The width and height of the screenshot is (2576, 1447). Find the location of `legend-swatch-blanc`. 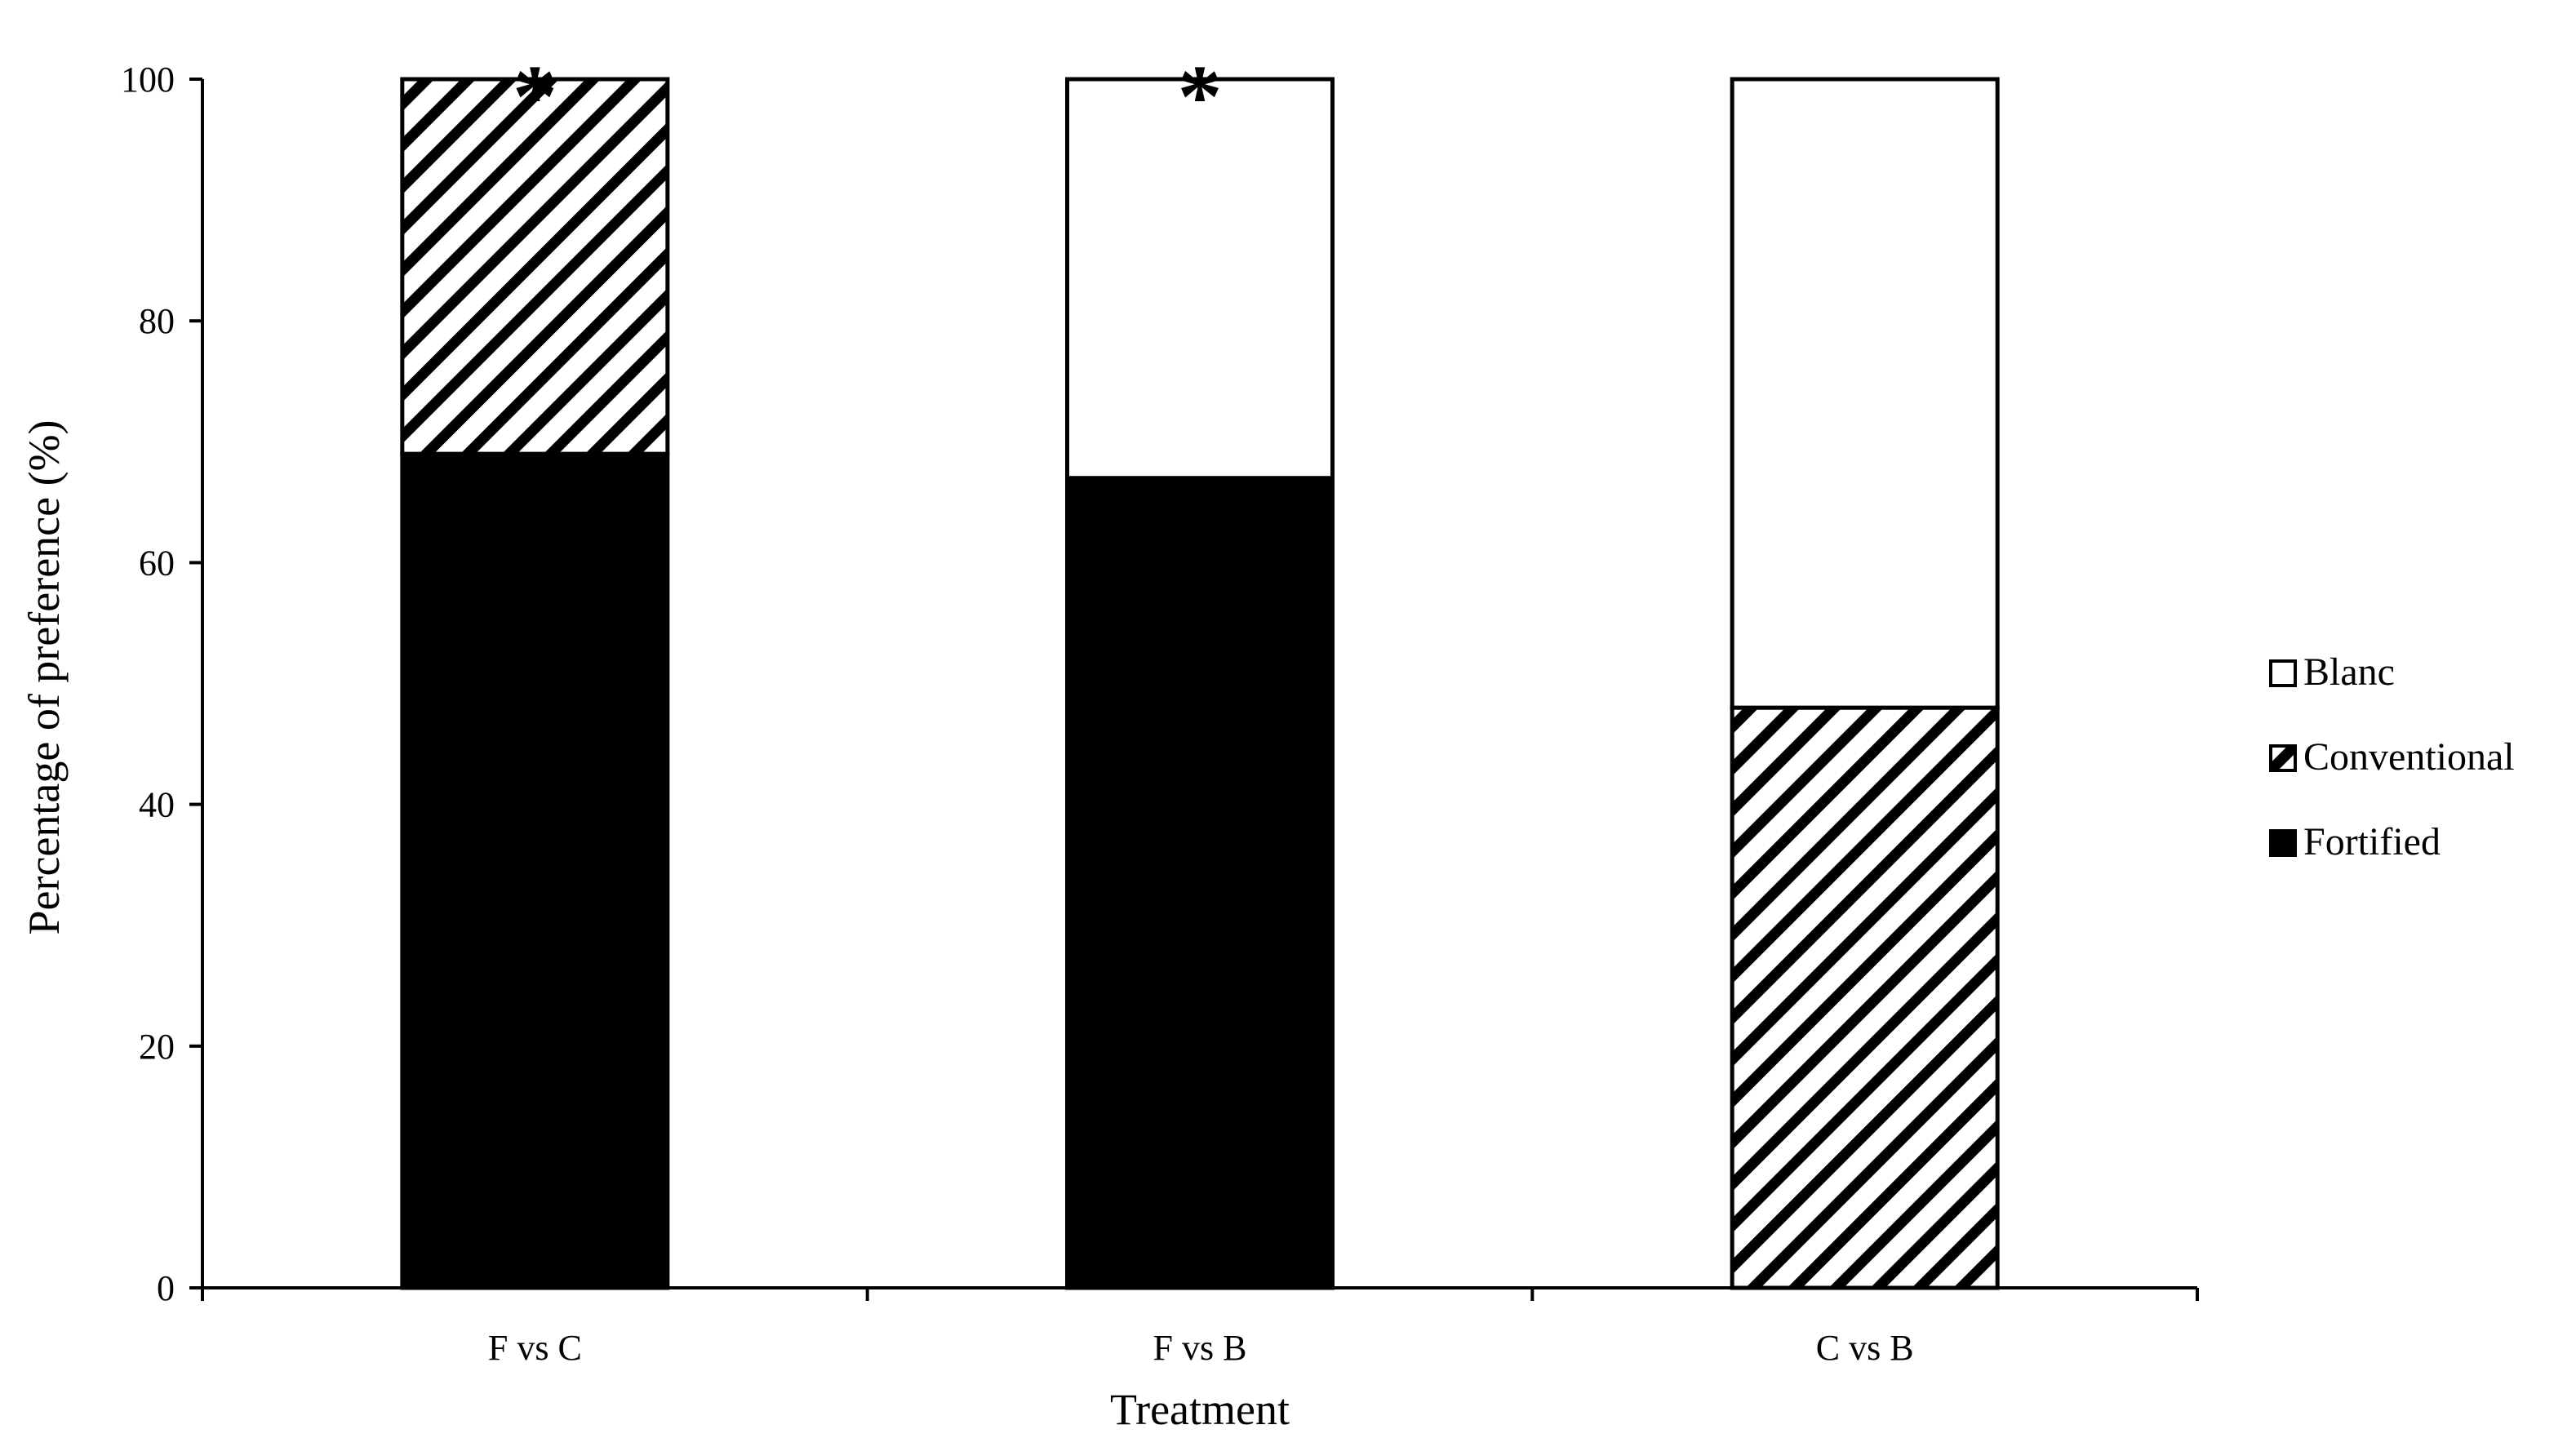

legend-swatch-blanc is located at coordinates (2283, 673).